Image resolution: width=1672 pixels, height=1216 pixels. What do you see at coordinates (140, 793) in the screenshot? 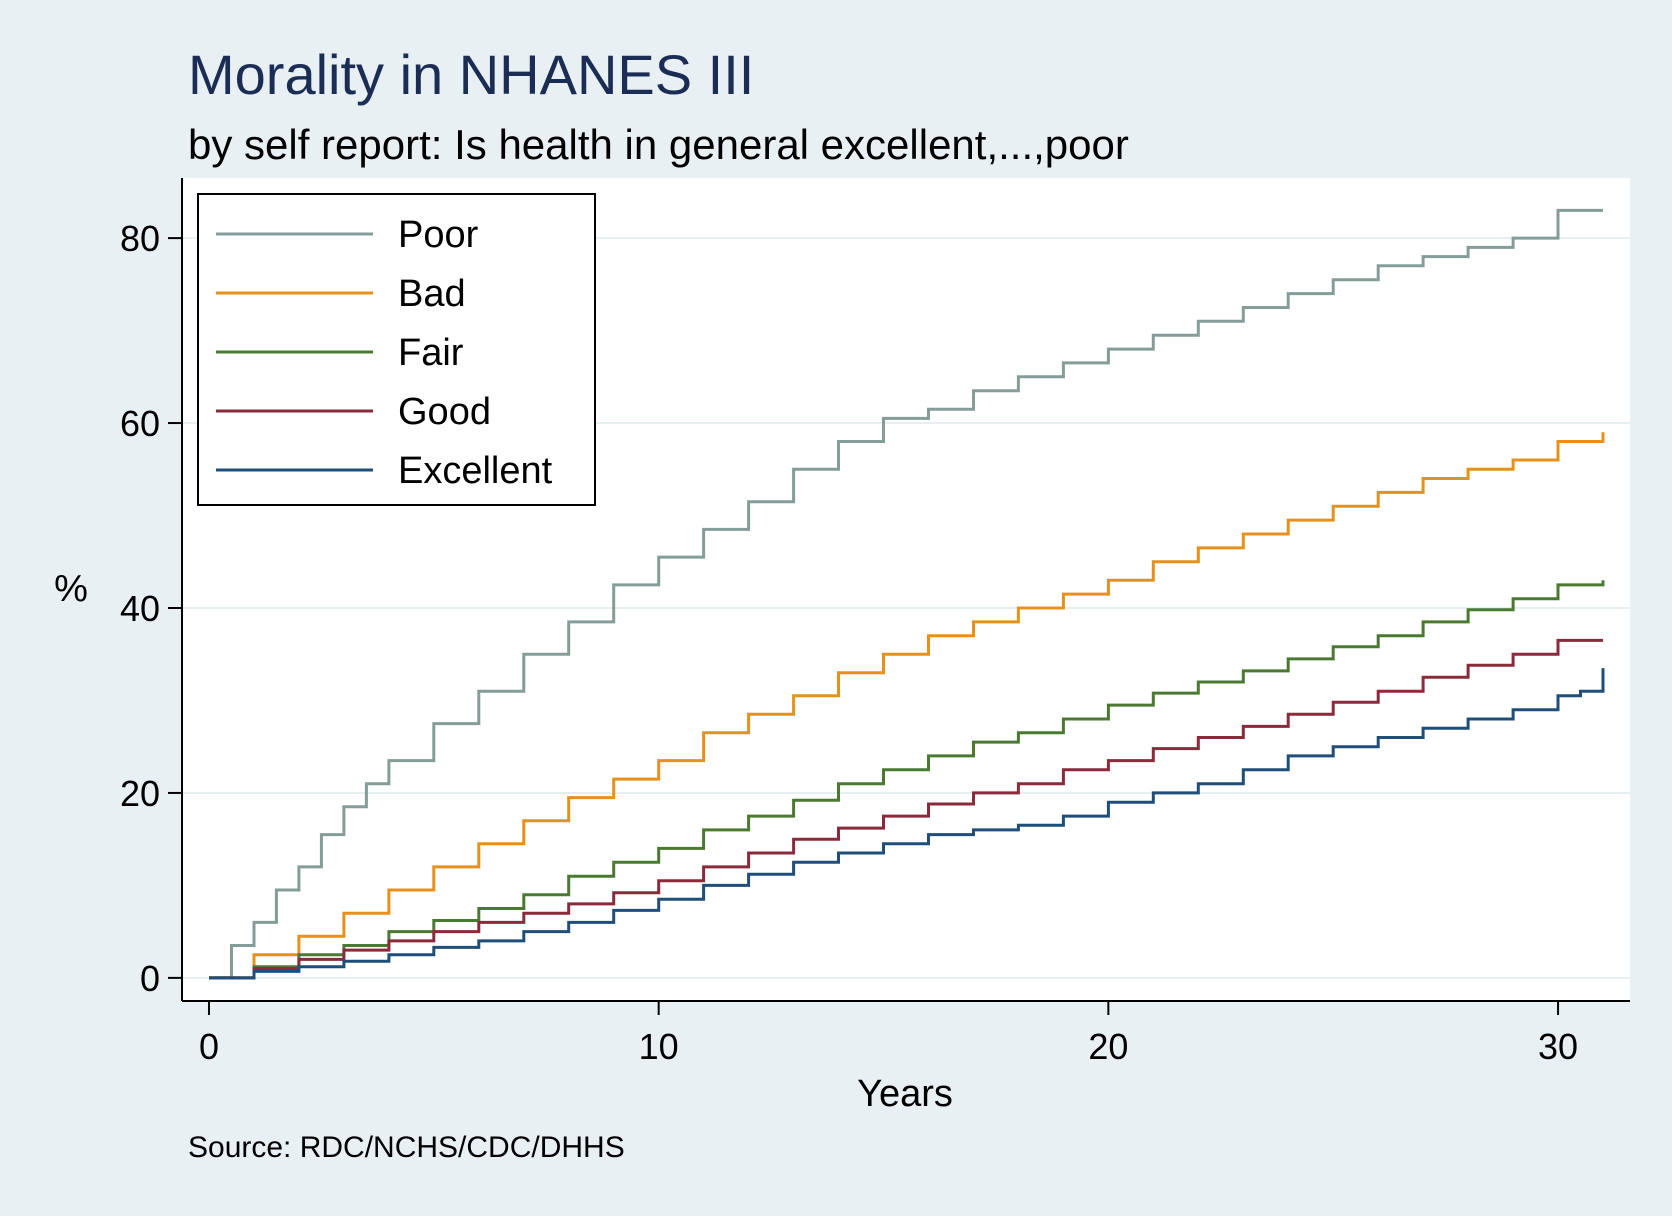
I see `y-tick-label-1: 20` at bounding box center [140, 793].